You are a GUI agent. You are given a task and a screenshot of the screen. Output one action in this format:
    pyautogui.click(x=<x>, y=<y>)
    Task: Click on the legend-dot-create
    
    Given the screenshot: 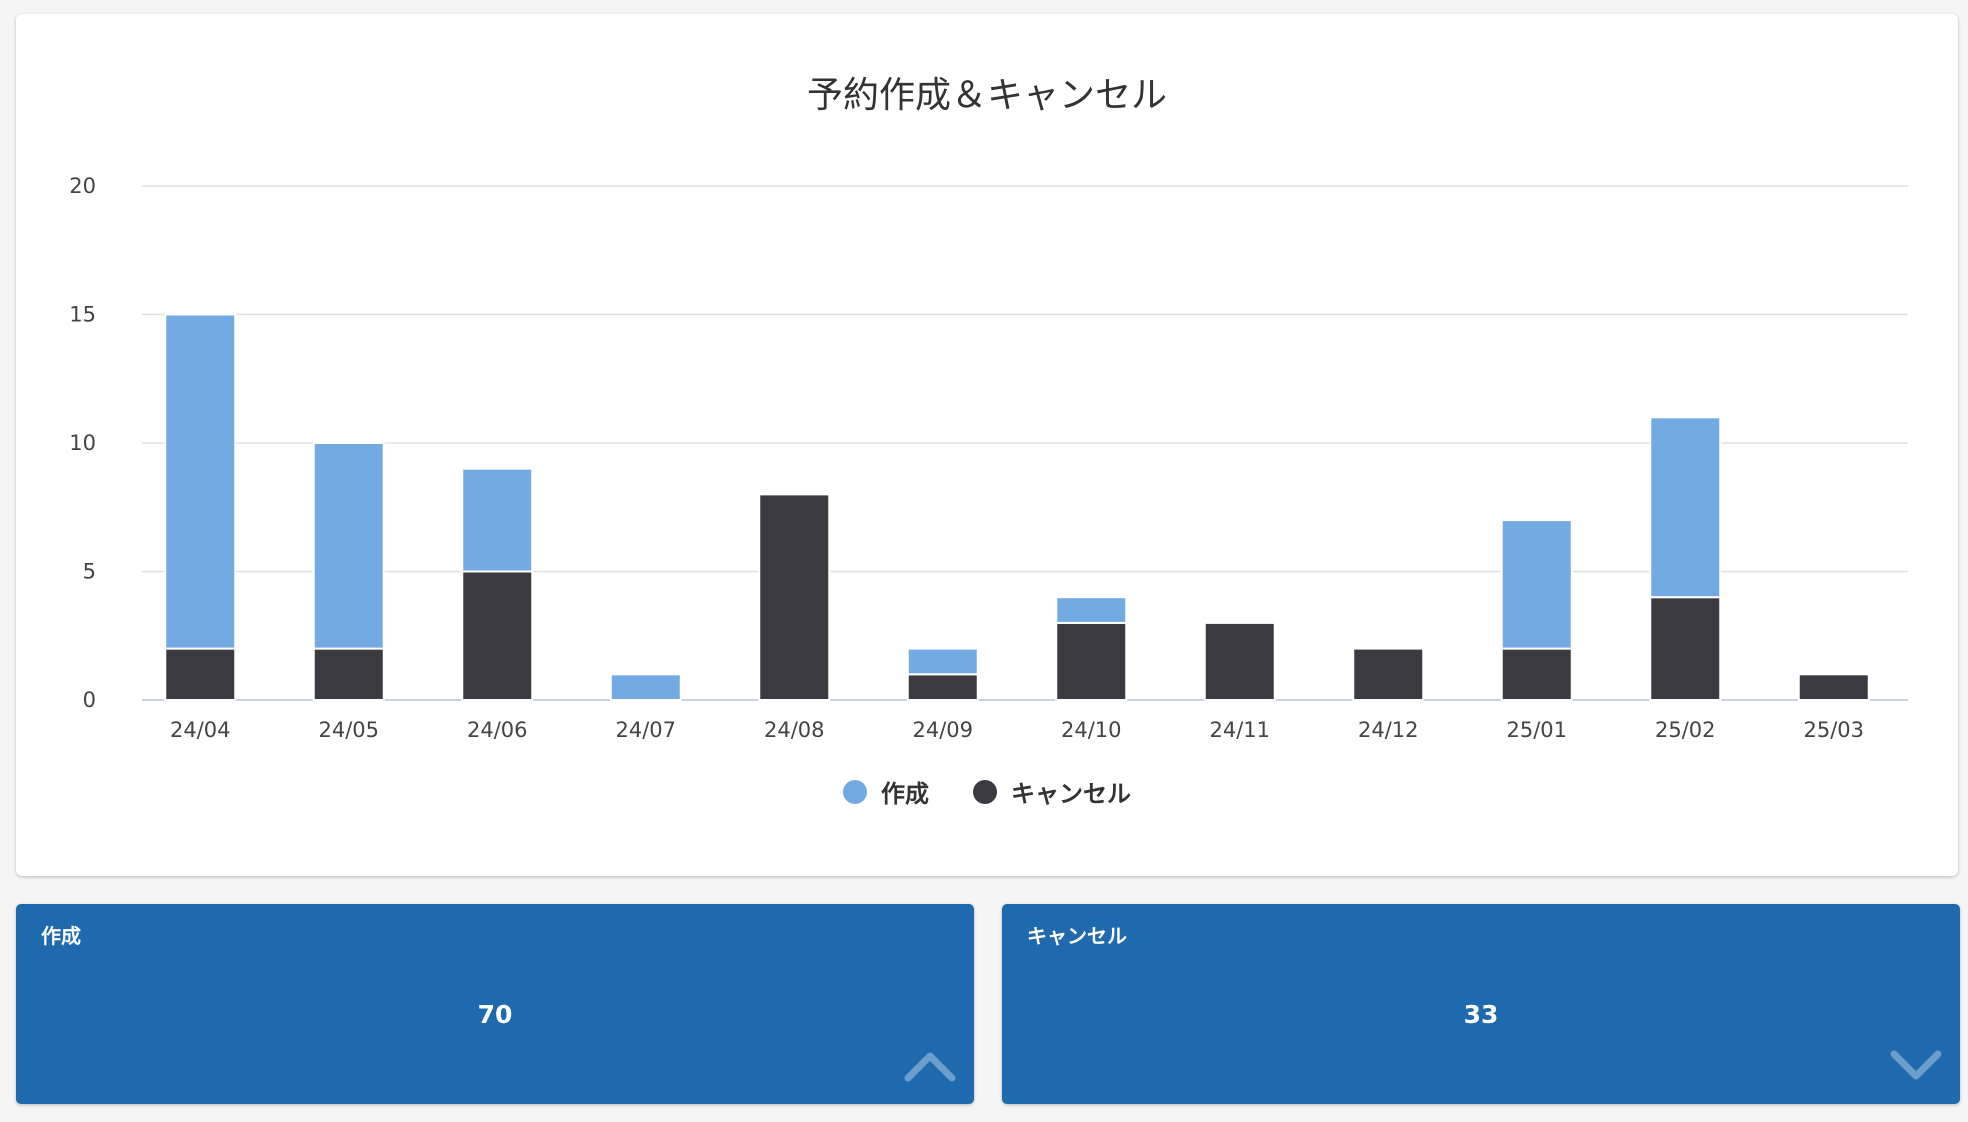 What is the action you would take?
    pyautogui.click(x=855, y=791)
    